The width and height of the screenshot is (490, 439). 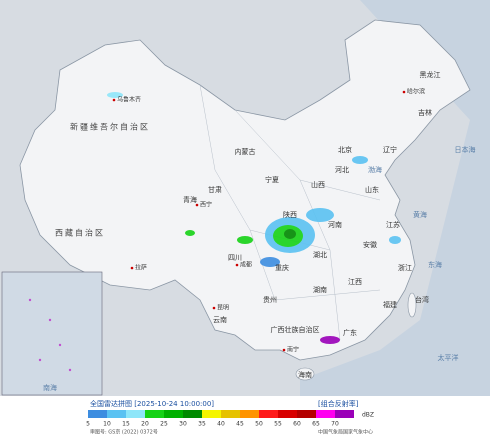 I want to click on region-label: 贵州, so click(x=270, y=299).